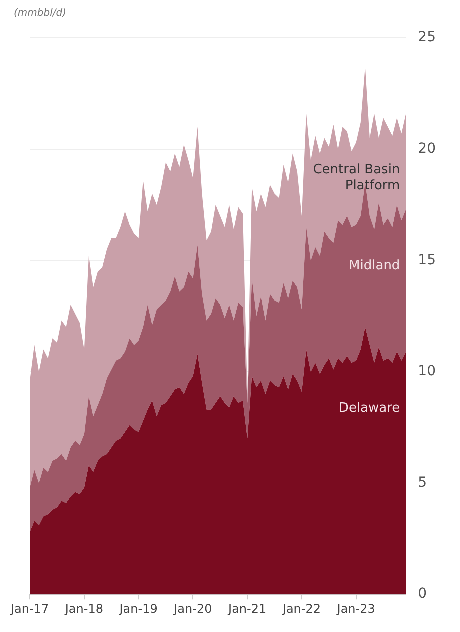 Image resolution: width=460 pixels, height=632 pixels. I want to click on x-tick-label: Jan-17, so click(30, 609).